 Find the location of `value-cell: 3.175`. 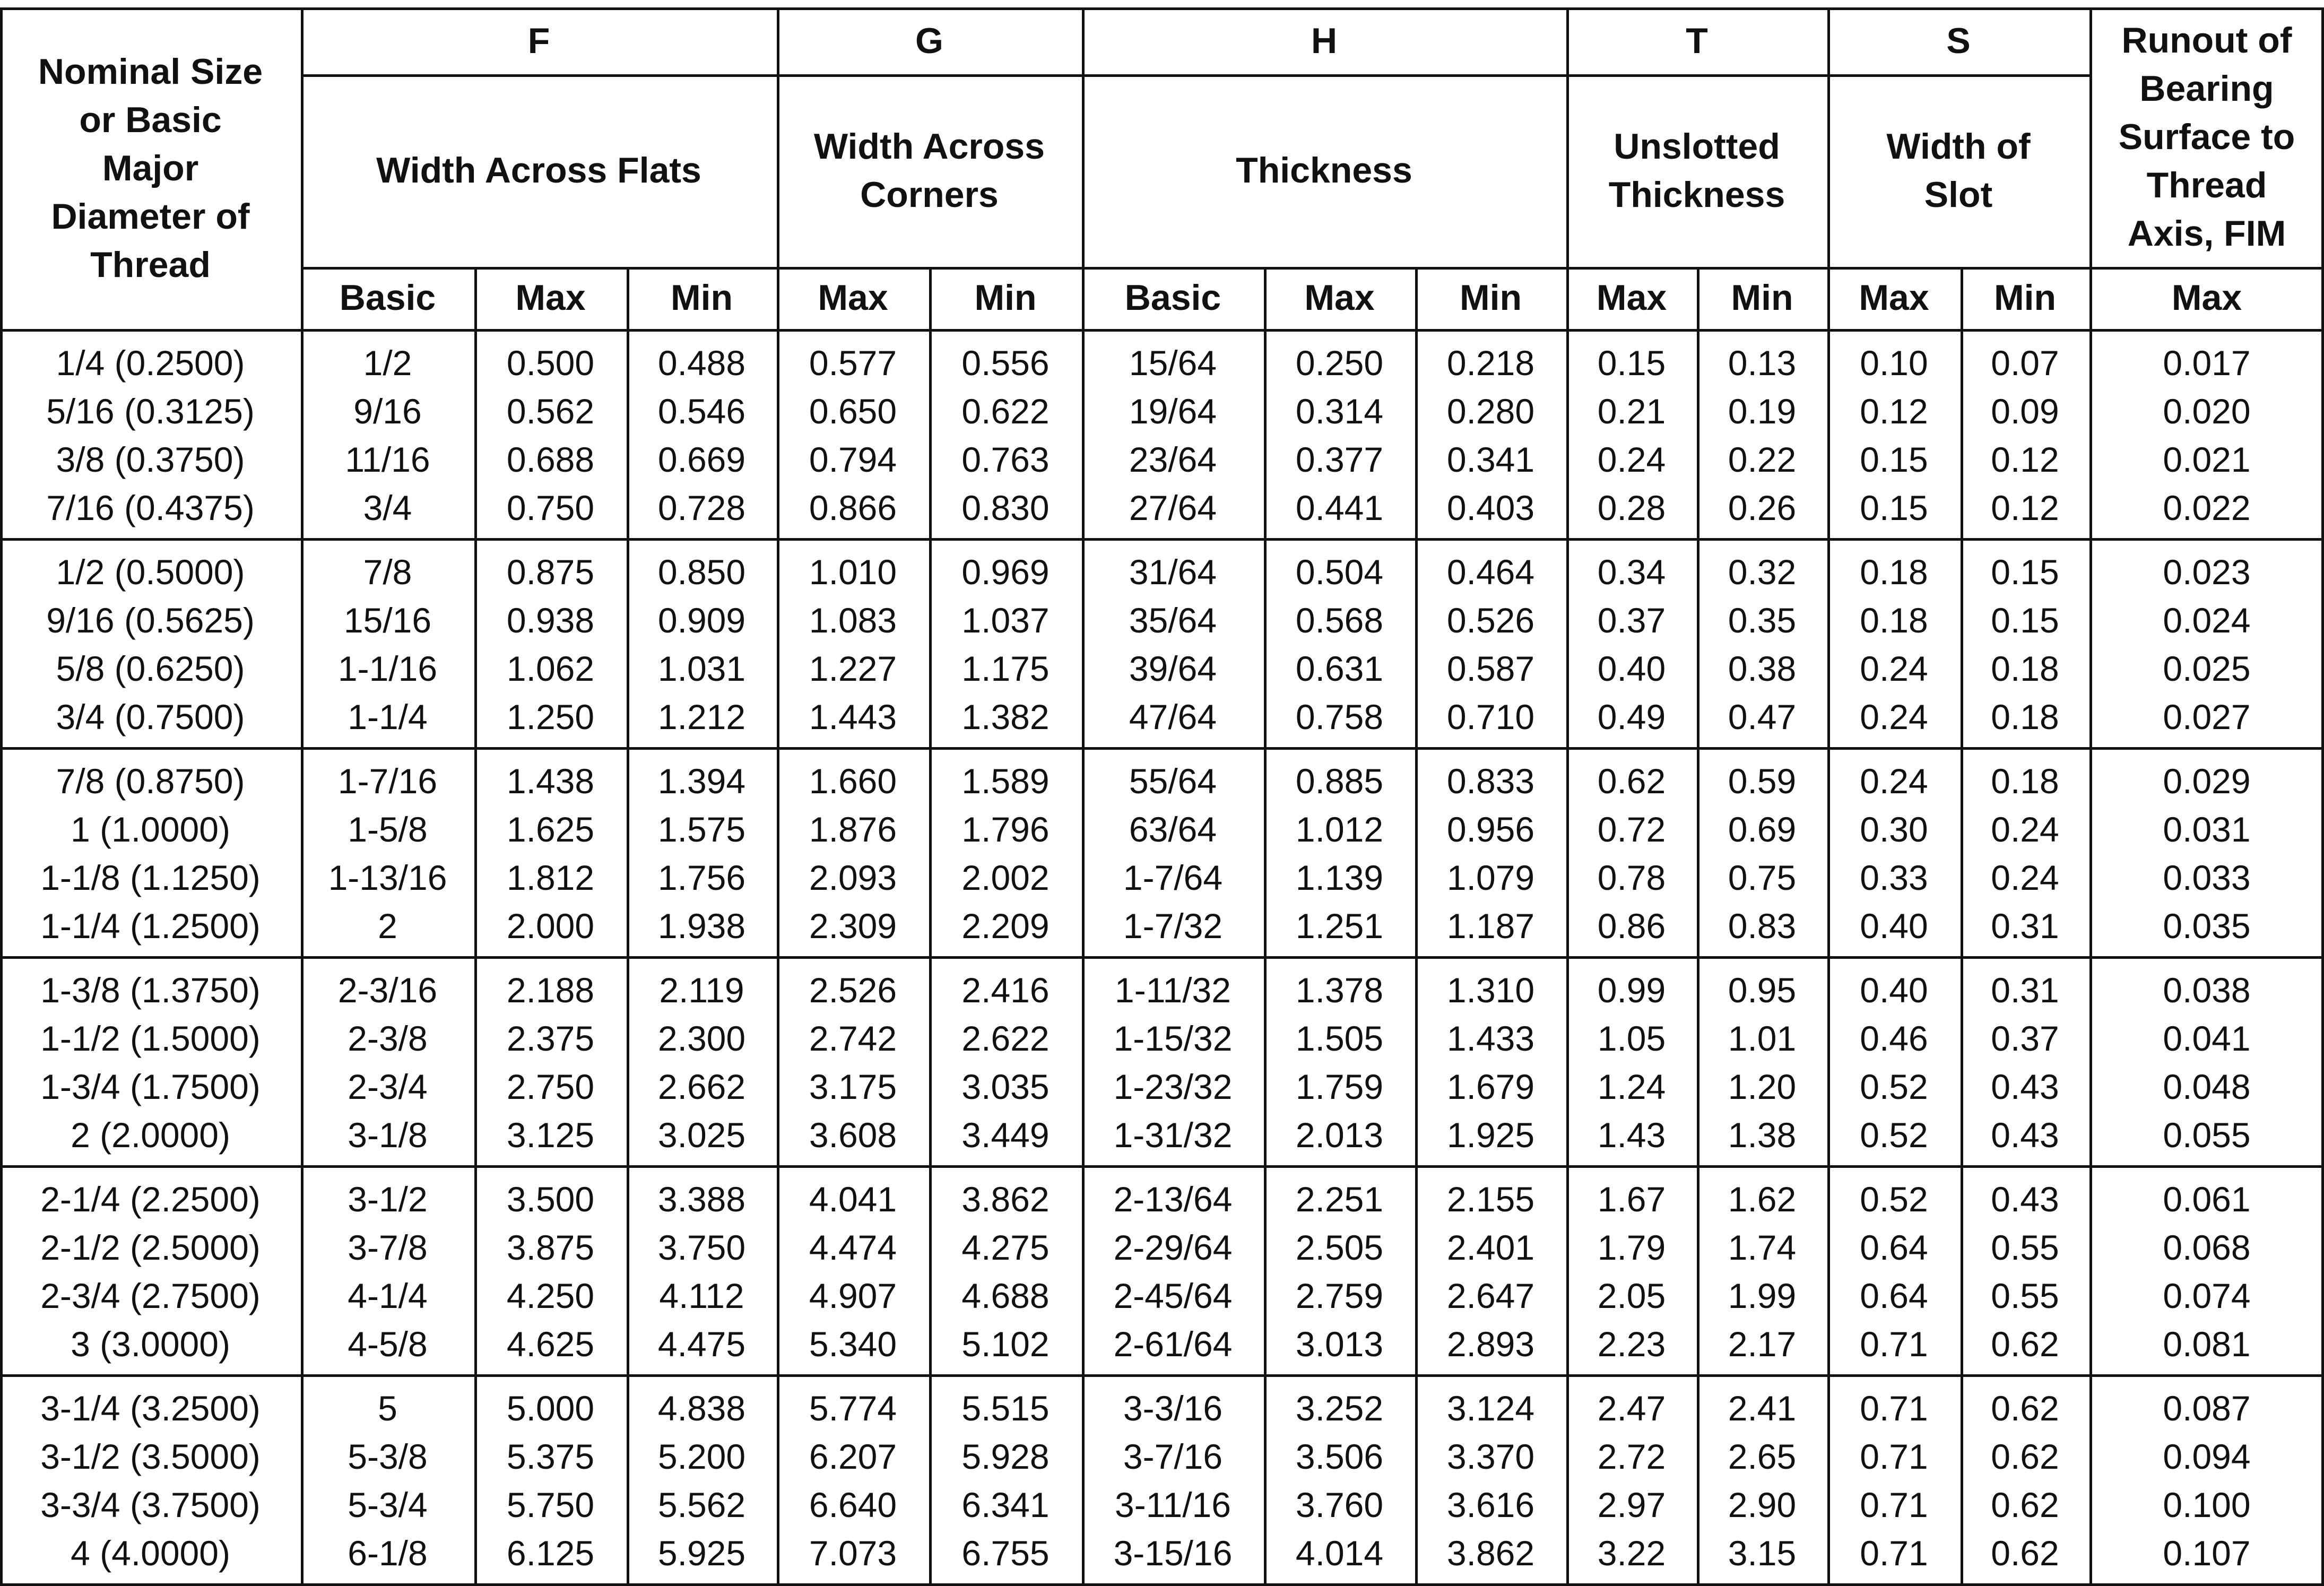

value-cell: 3.175 is located at coordinates (853, 1086).